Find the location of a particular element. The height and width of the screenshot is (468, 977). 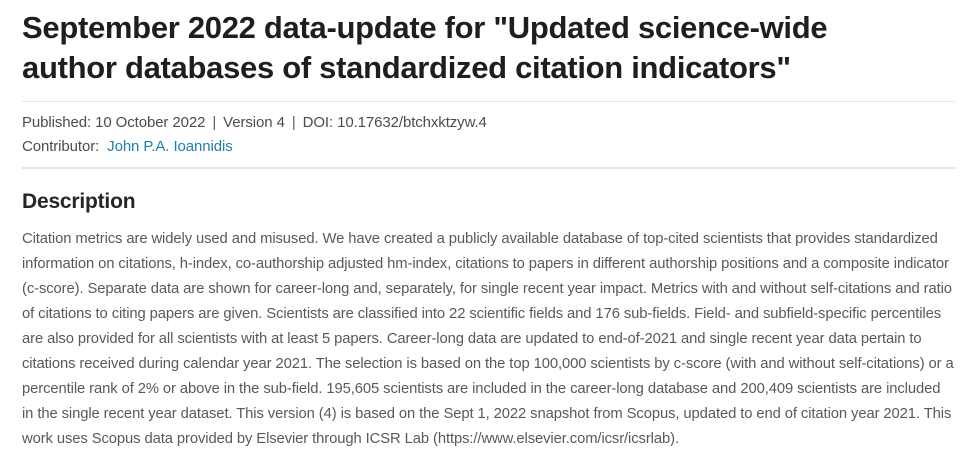

published-text: Published: 10 October 2022 is located at coordinates (114, 122).